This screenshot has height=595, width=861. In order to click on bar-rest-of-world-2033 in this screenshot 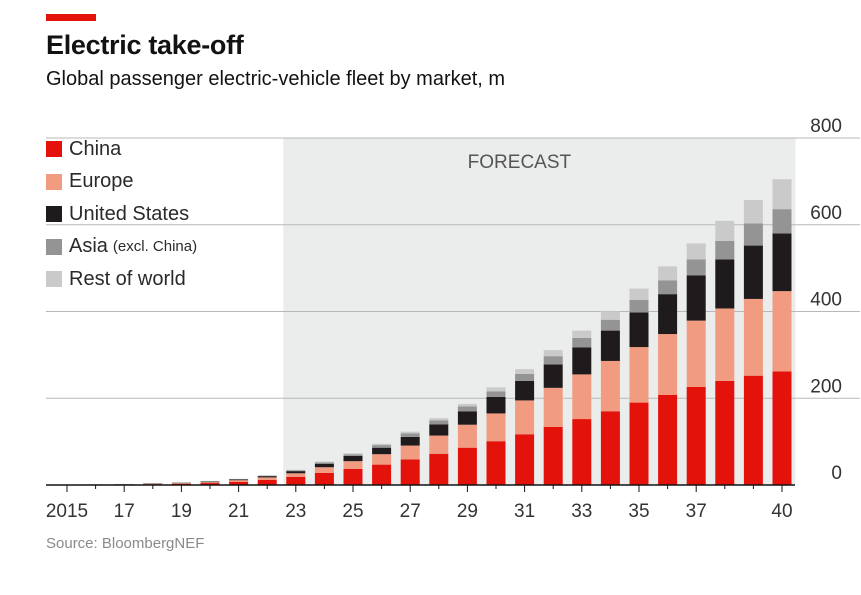, I will do `click(582, 334)`.